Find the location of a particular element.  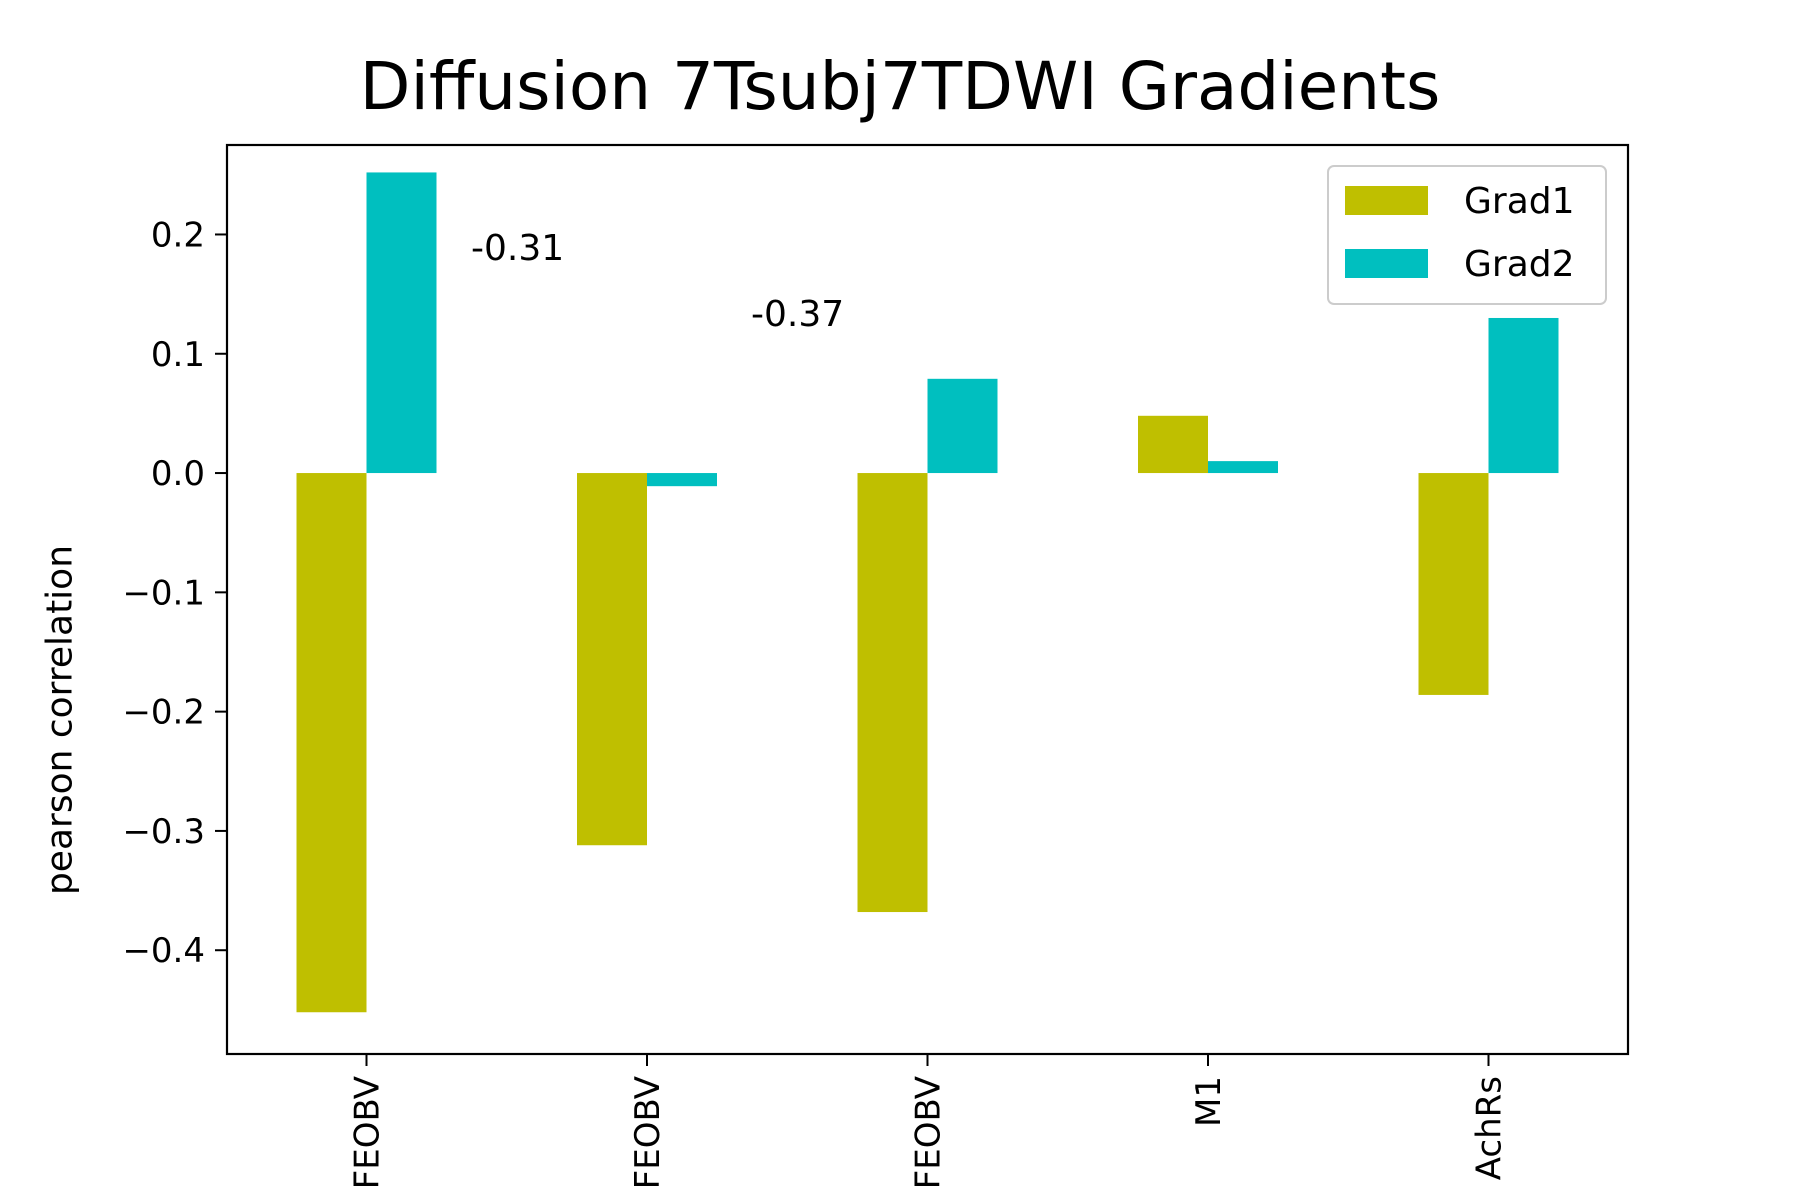

x-tick-label: AchRs is located at coordinates (1490, 1128).